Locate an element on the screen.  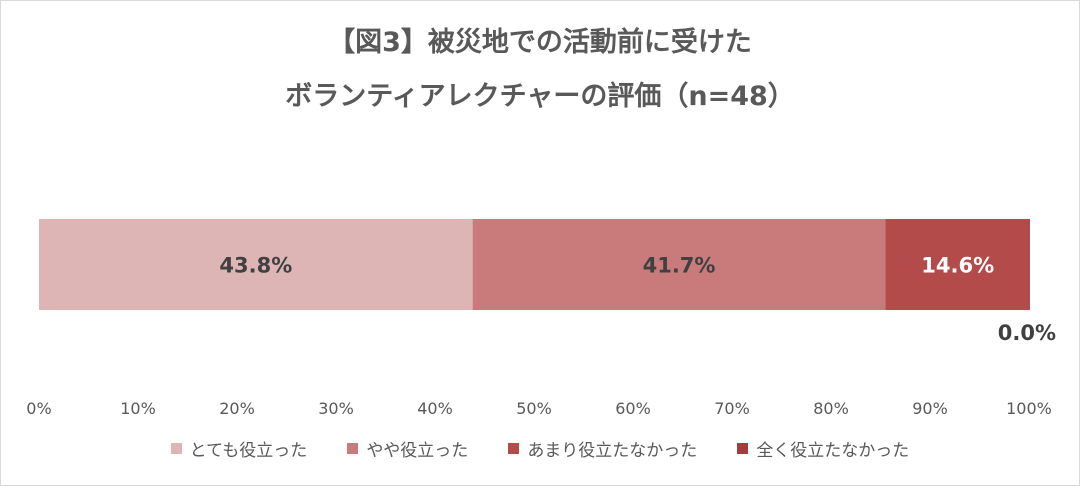
x-tick-label-1: 10% is located at coordinates (138, 408).